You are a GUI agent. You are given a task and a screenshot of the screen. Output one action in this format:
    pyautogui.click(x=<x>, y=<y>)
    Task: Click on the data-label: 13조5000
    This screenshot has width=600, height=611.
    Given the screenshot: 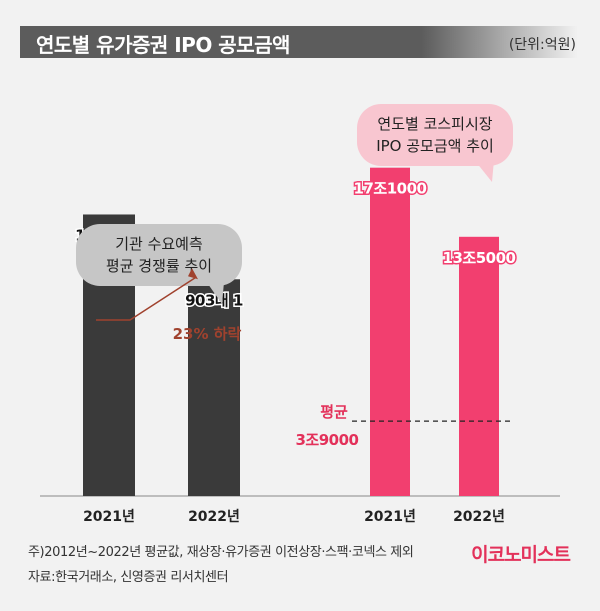 What is the action you would take?
    pyautogui.click(x=479, y=258)
    